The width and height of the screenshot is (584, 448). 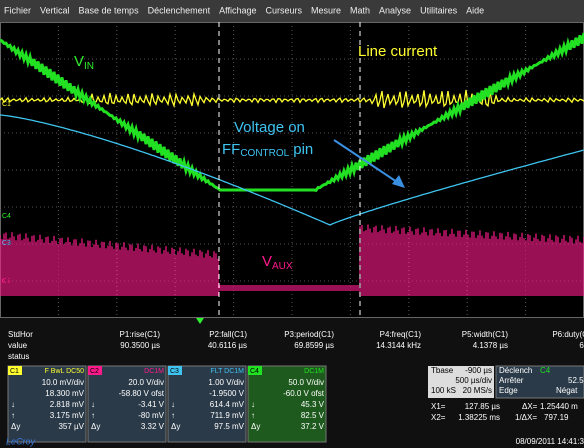 What do you see at coordinates (151, 404) in the screenshot?
I see `channel-line: -3.41 V` at bounding box center [151, 404].